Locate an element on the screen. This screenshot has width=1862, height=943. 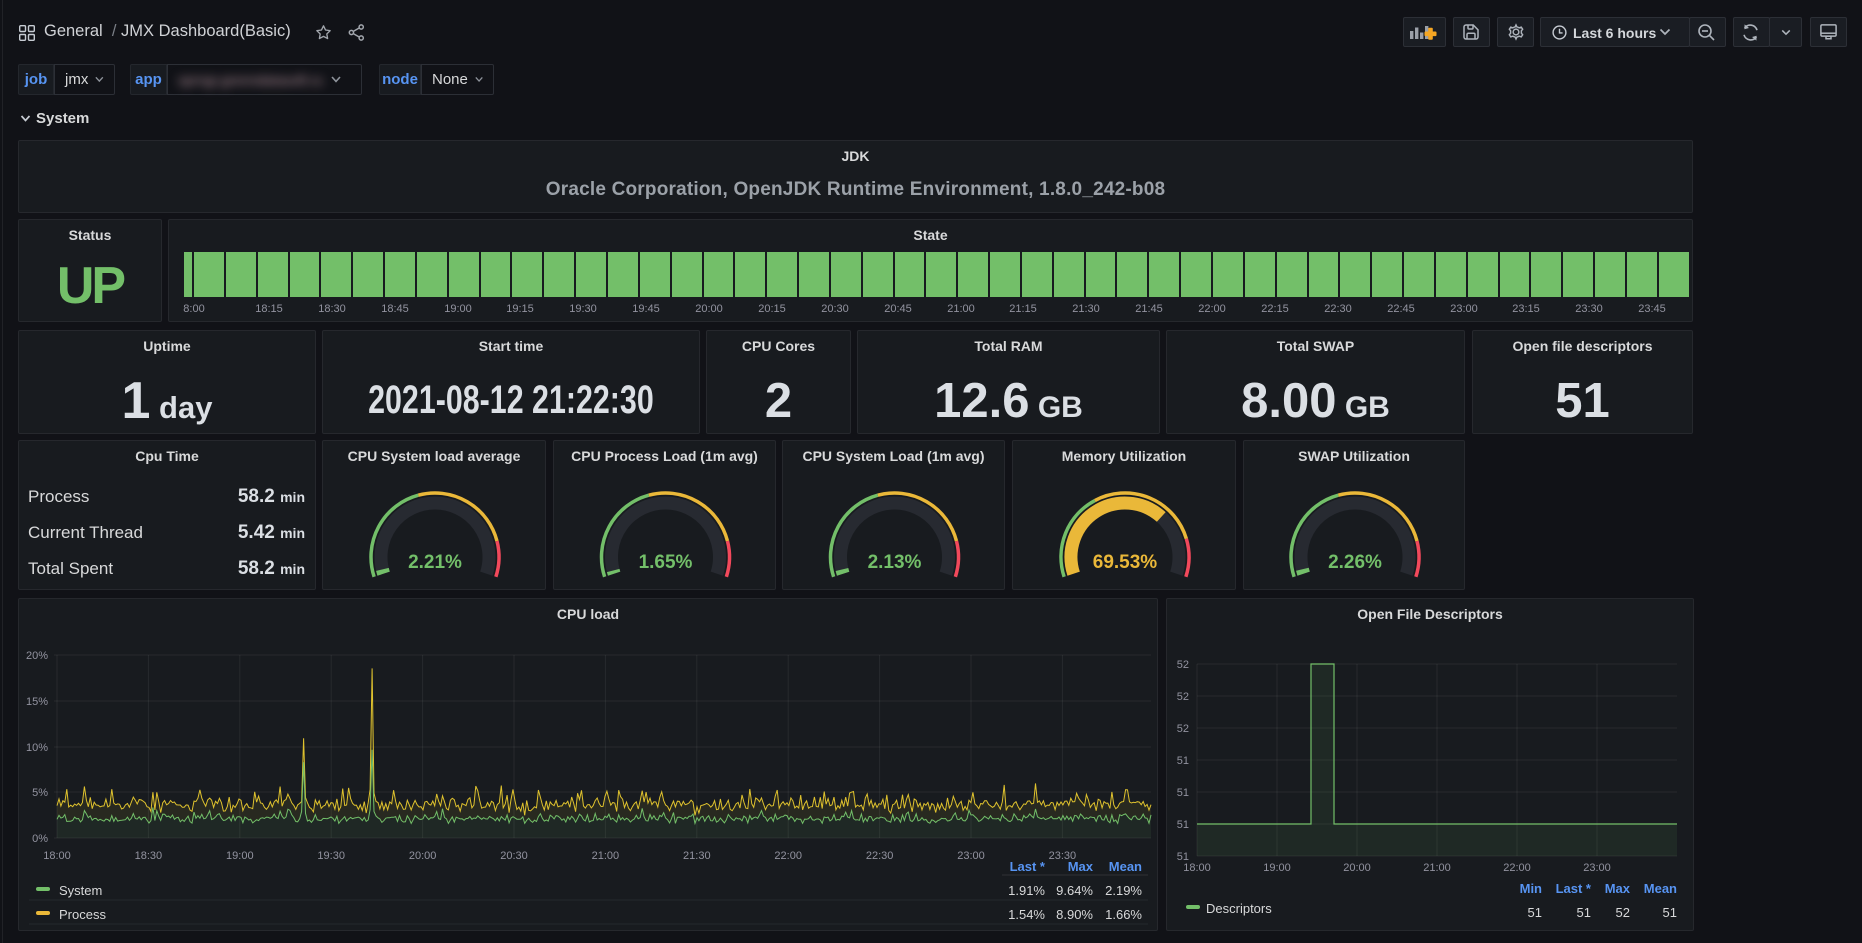
svg-text: 9.64% is located at coordinates (1074, 890).